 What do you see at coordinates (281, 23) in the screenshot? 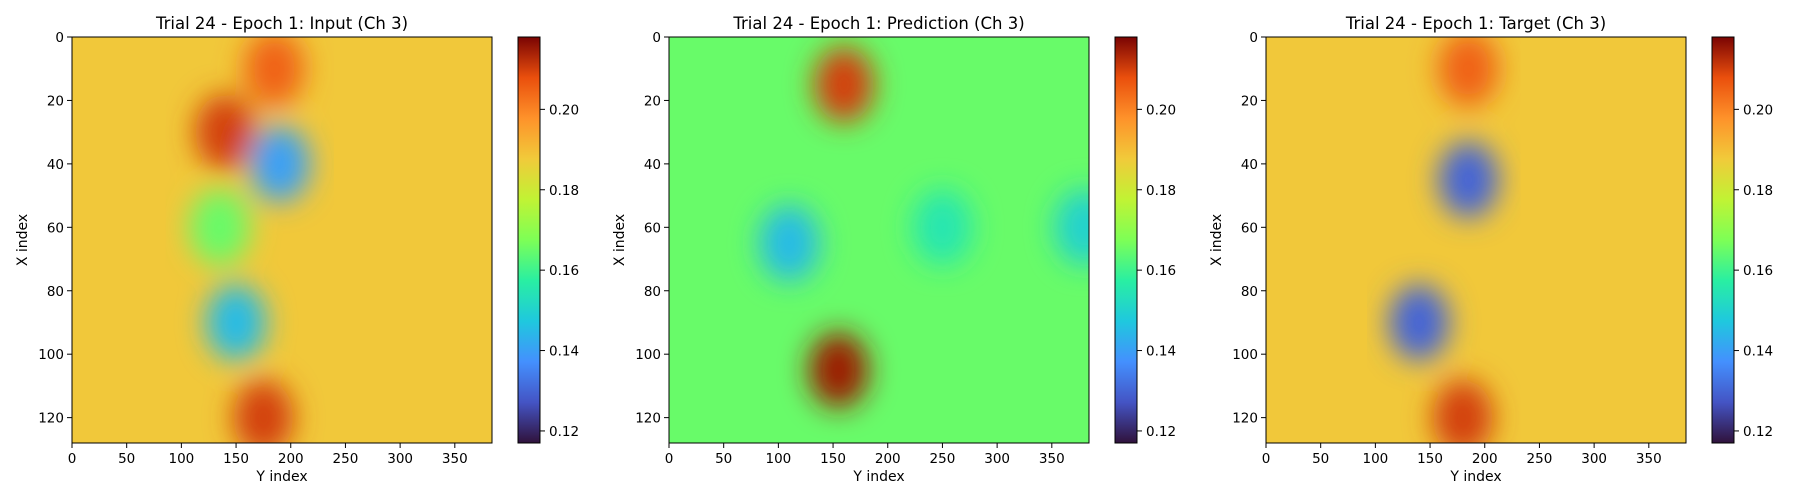
I see `chart-title: Trial 24 - Epoch 1: Input (Ch 3)` at bounding box center [281, 23].